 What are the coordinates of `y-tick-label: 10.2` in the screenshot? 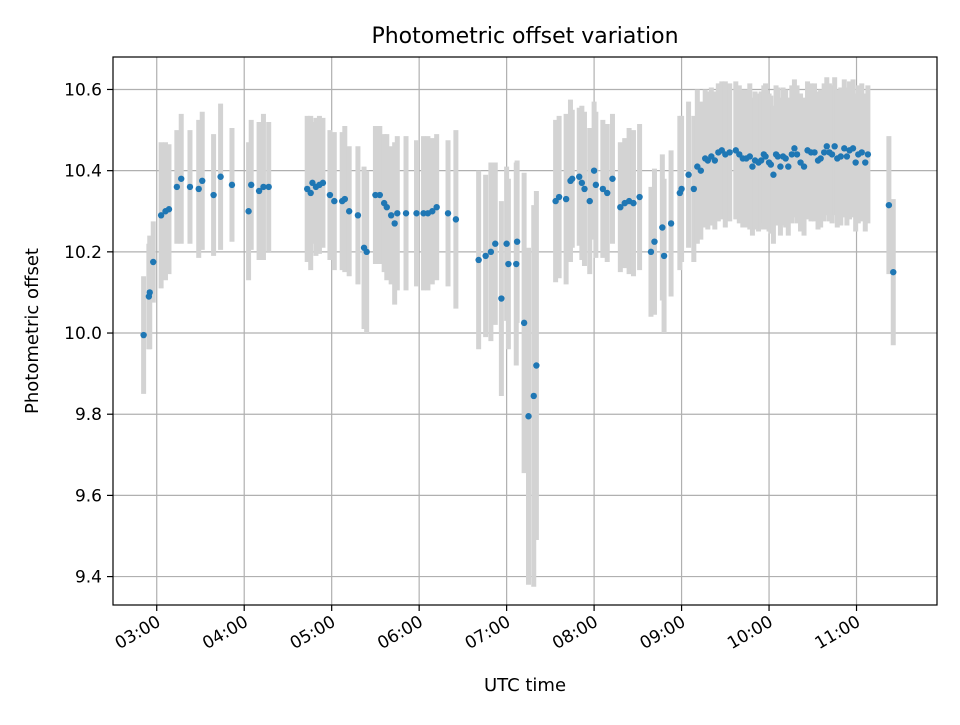 It's located at (83, 253).